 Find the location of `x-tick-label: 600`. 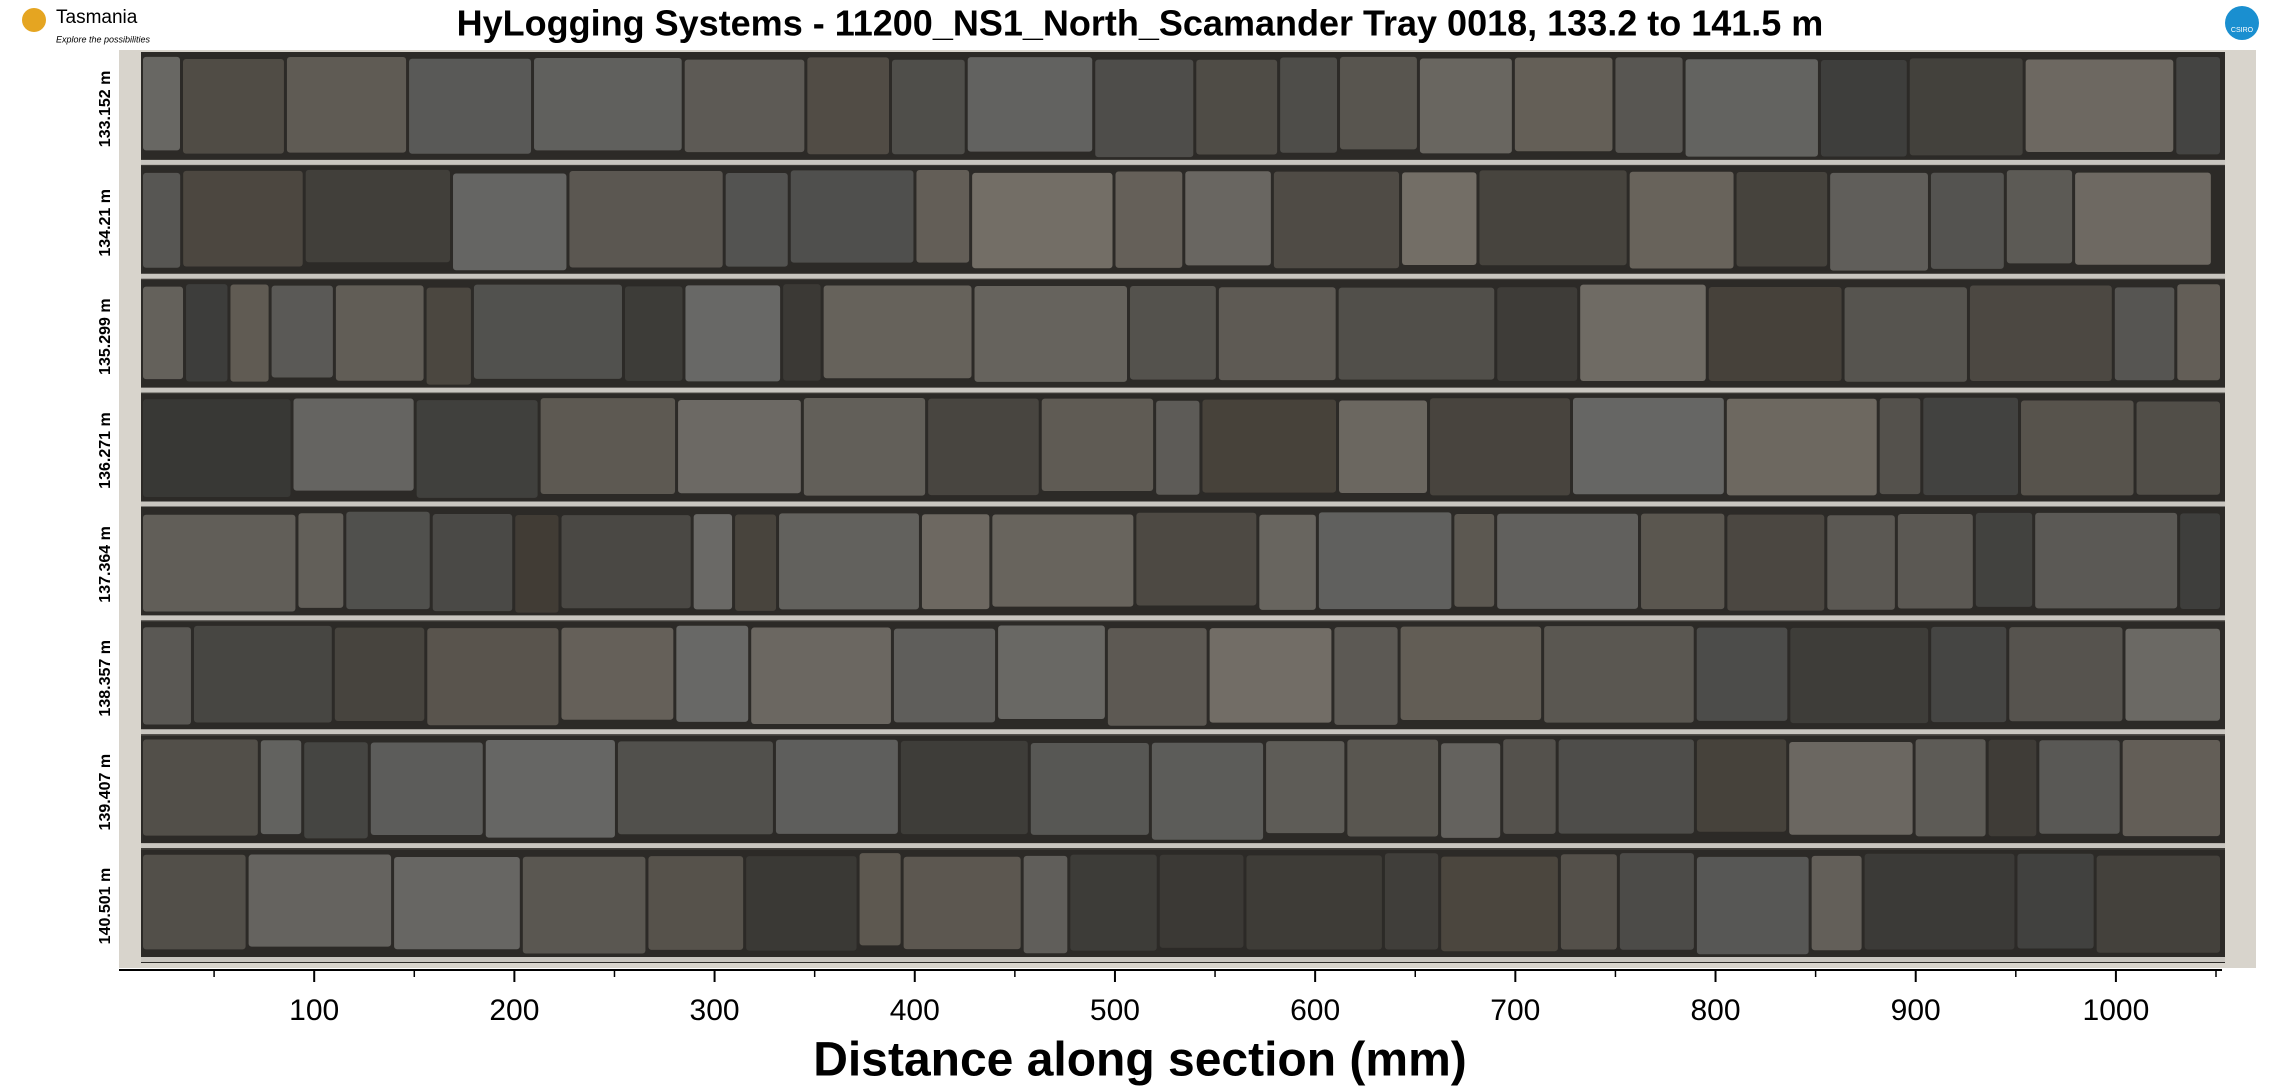

x-tick-label: 600 is located at coordinates (1315, 1010).